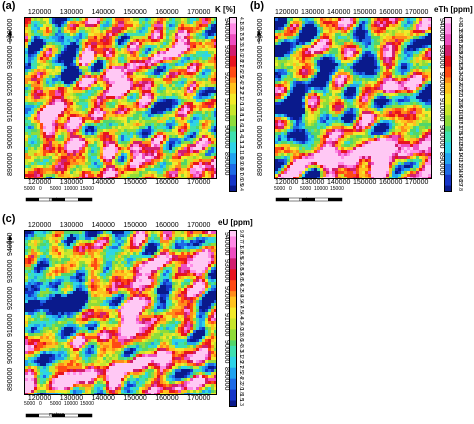 The height and width of the screenshot is (424, 474). Describe the element at coordinates (8, 219) in the screenshot. I see `panel-label-c: (c)` at that location.